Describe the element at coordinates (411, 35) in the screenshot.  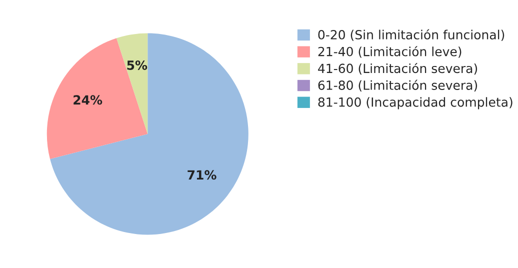
I see `legend-label: 0-20 (Sin limitación funcional)` at that location.